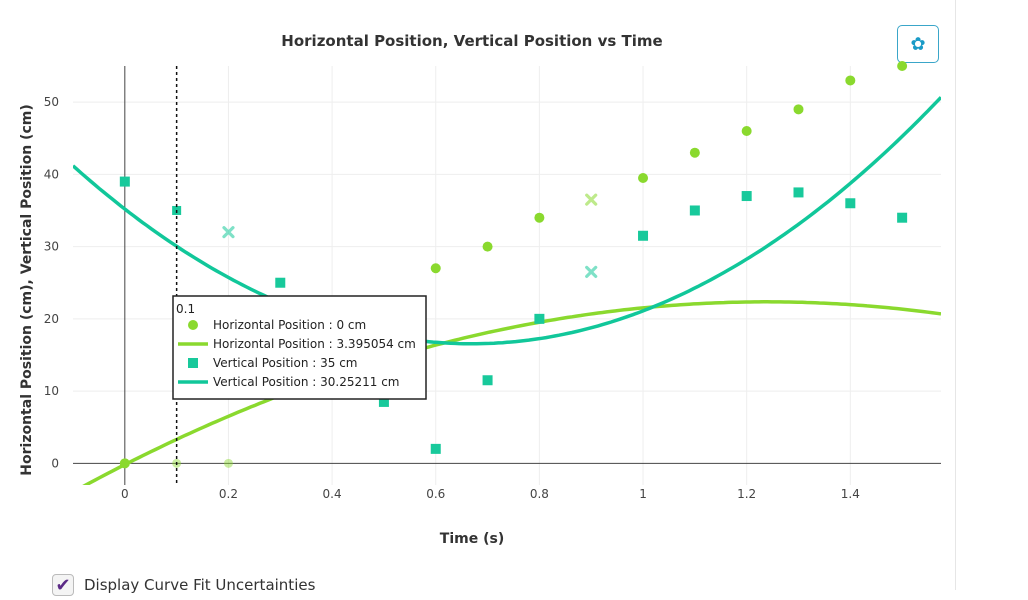 This screenshot has height=600, width=1028. I want to click on y-tick-label: 10, so click(51, 391).